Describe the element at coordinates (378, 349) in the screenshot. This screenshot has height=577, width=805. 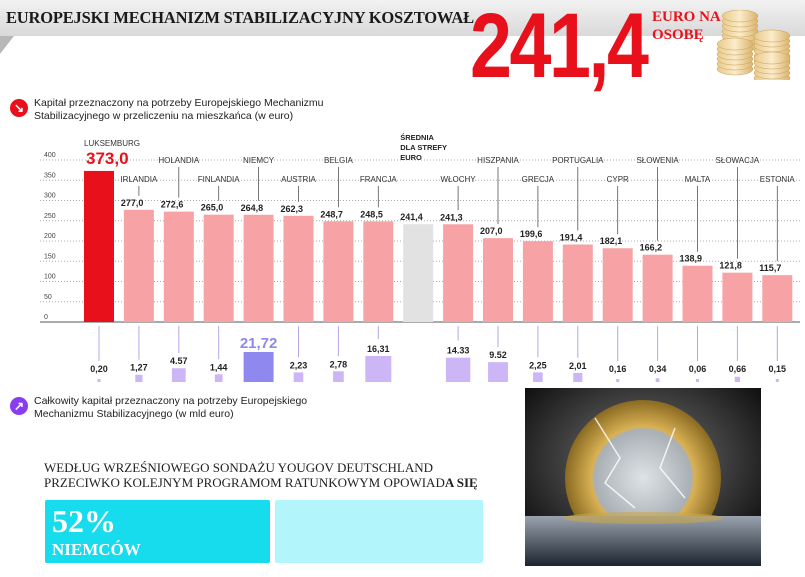
I see `total-value-label: 16,31` at that location.